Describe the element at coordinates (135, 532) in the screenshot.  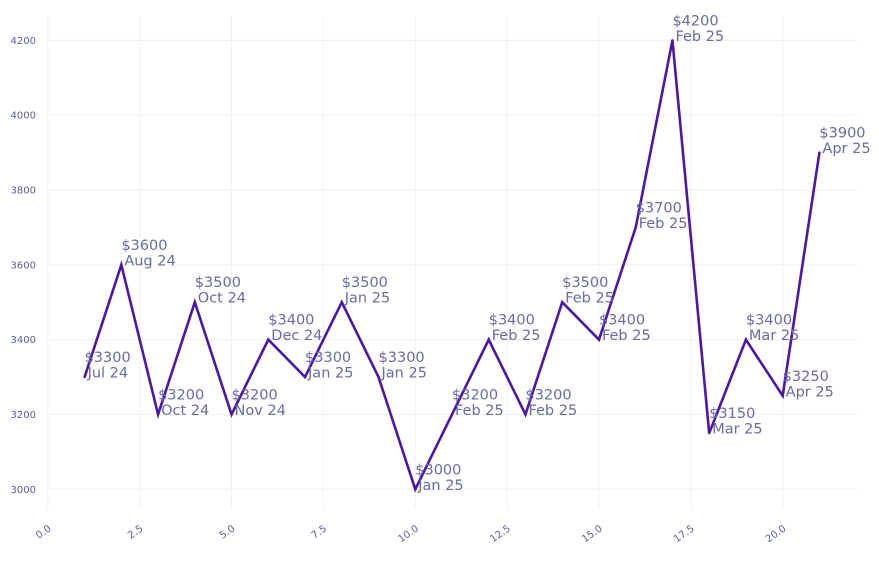
I see `x-tick-label: 2.5` at that location.